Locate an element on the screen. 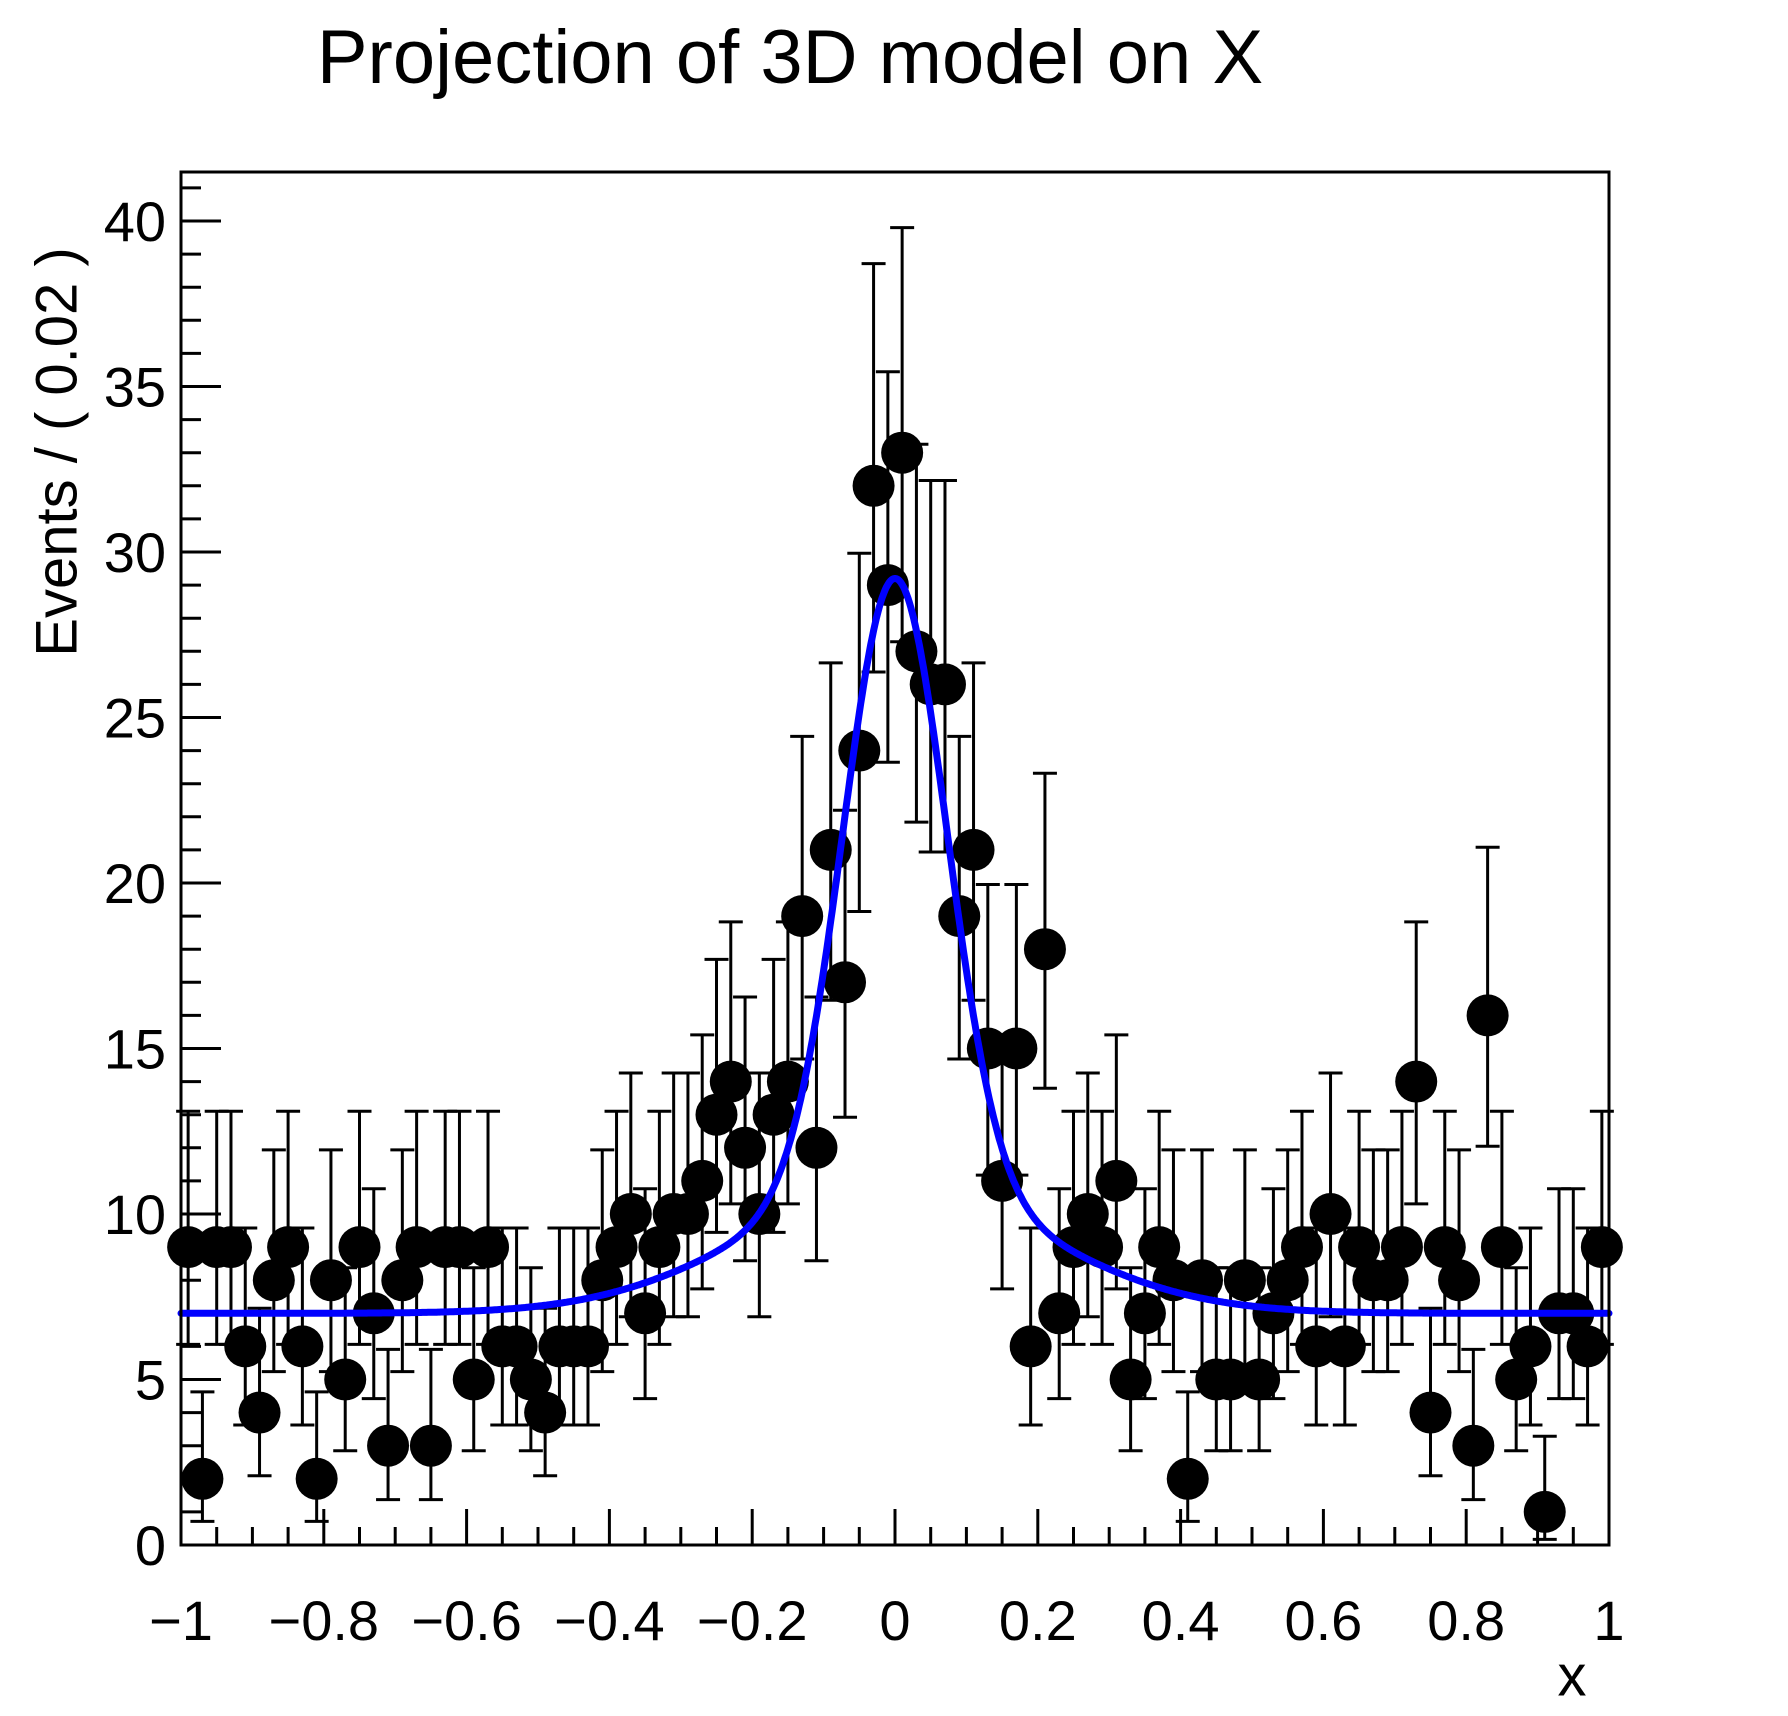  y-axis-ticks: 0 5 10 15 20 25 30 35 40 is located at coordinates (162, 881).